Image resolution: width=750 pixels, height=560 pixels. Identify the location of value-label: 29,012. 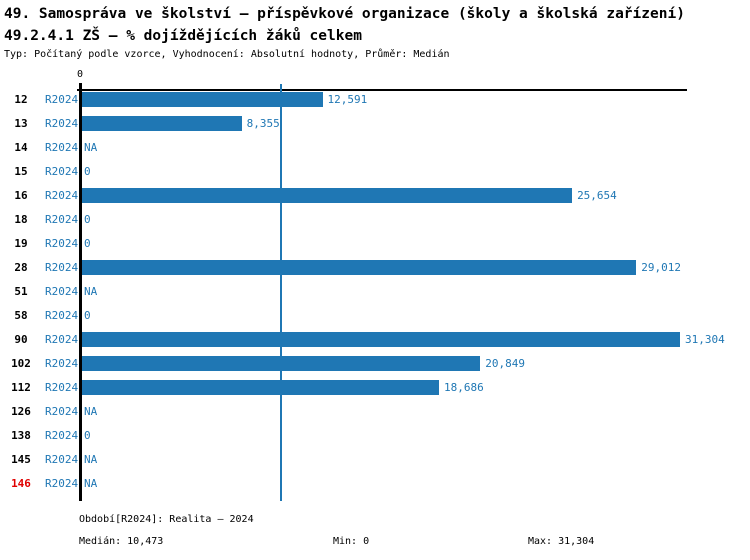
(661, 267).